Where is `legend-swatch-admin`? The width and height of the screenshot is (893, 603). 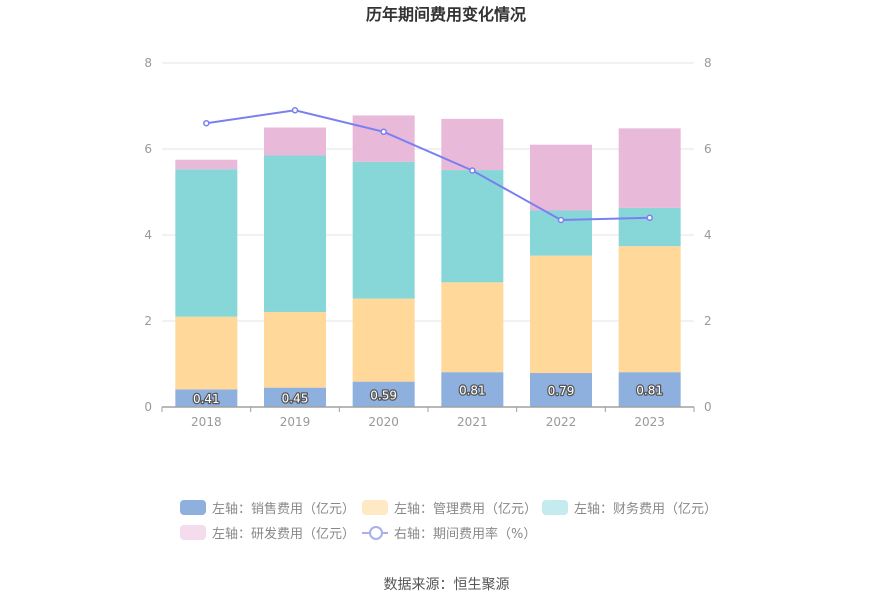
legend-swatch-admin is located at coordinates (375, 507).